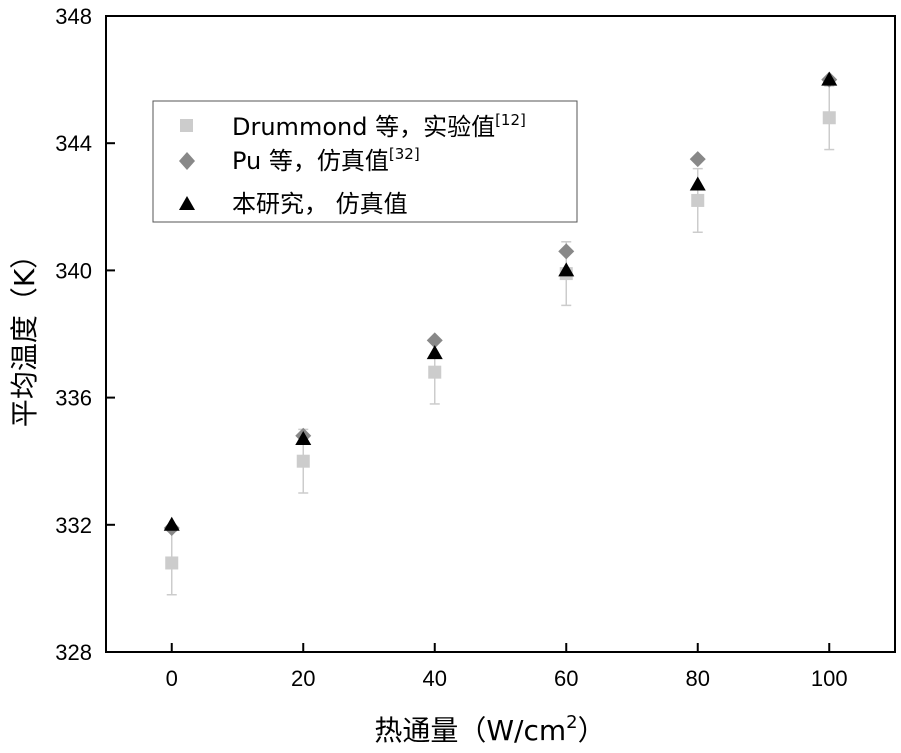 The height and width of the screenshot is (753, 901). Describe the element at coordinates (698, 678) in the screenshot. I see `x-tick-label-4: 80` at that location.